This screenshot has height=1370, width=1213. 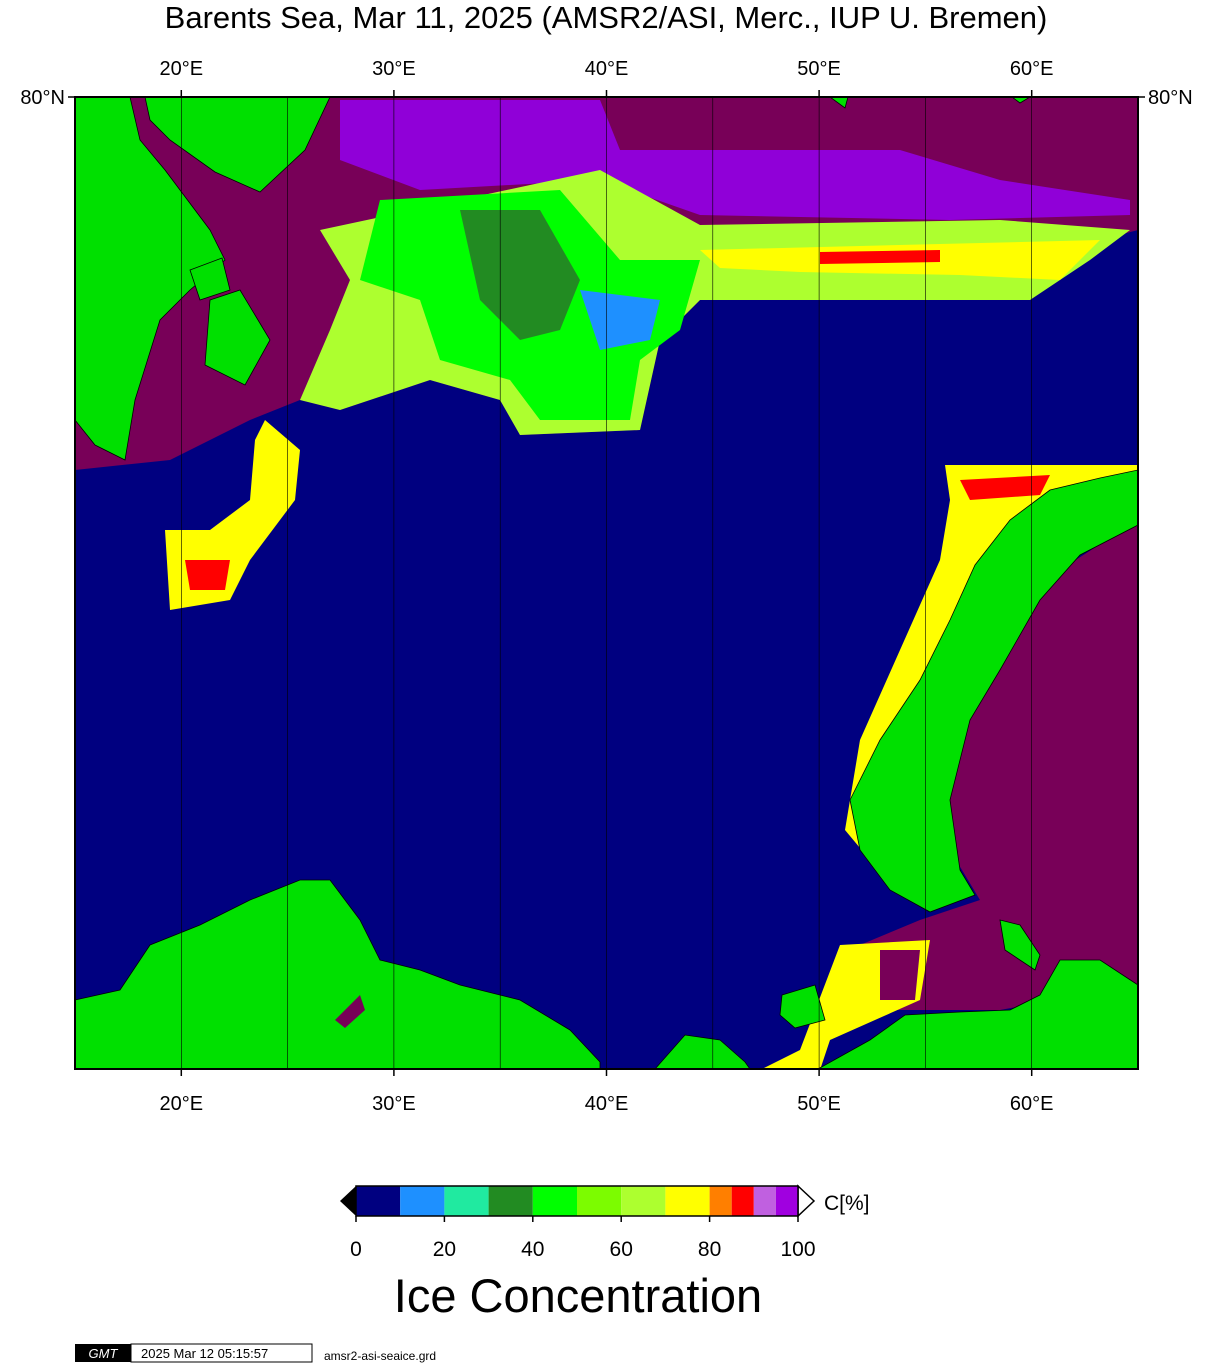 I want to click on ice-high, so click(x=735, y=160).